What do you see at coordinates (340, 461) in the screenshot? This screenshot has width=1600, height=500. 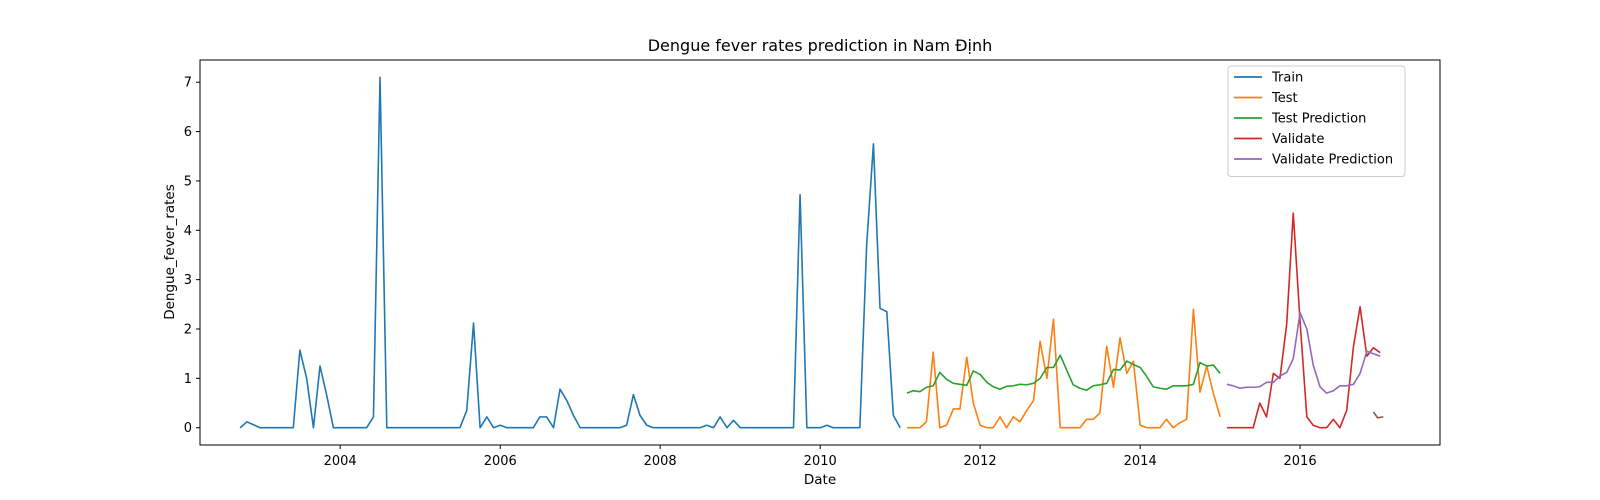 I see `x-tick-label: 2004` at bounding box center [340, 461].